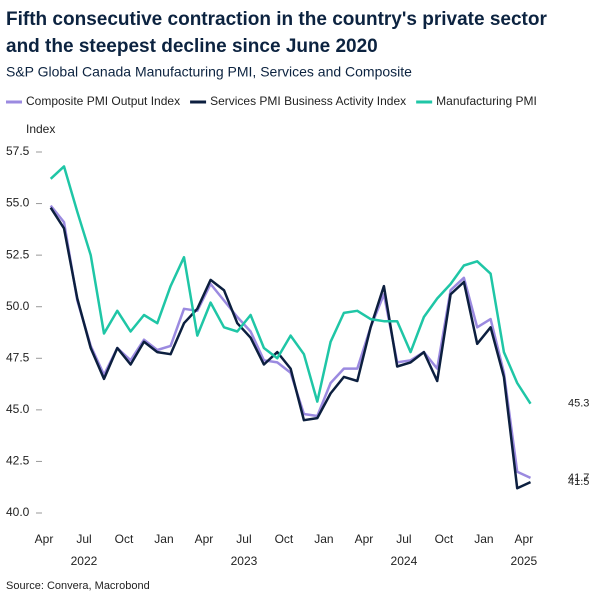 This screenshot has height=606, width=606. Describe the element at coordinates (404, 561) in the screenshot. I see `x-year-label: 2024` at that location.